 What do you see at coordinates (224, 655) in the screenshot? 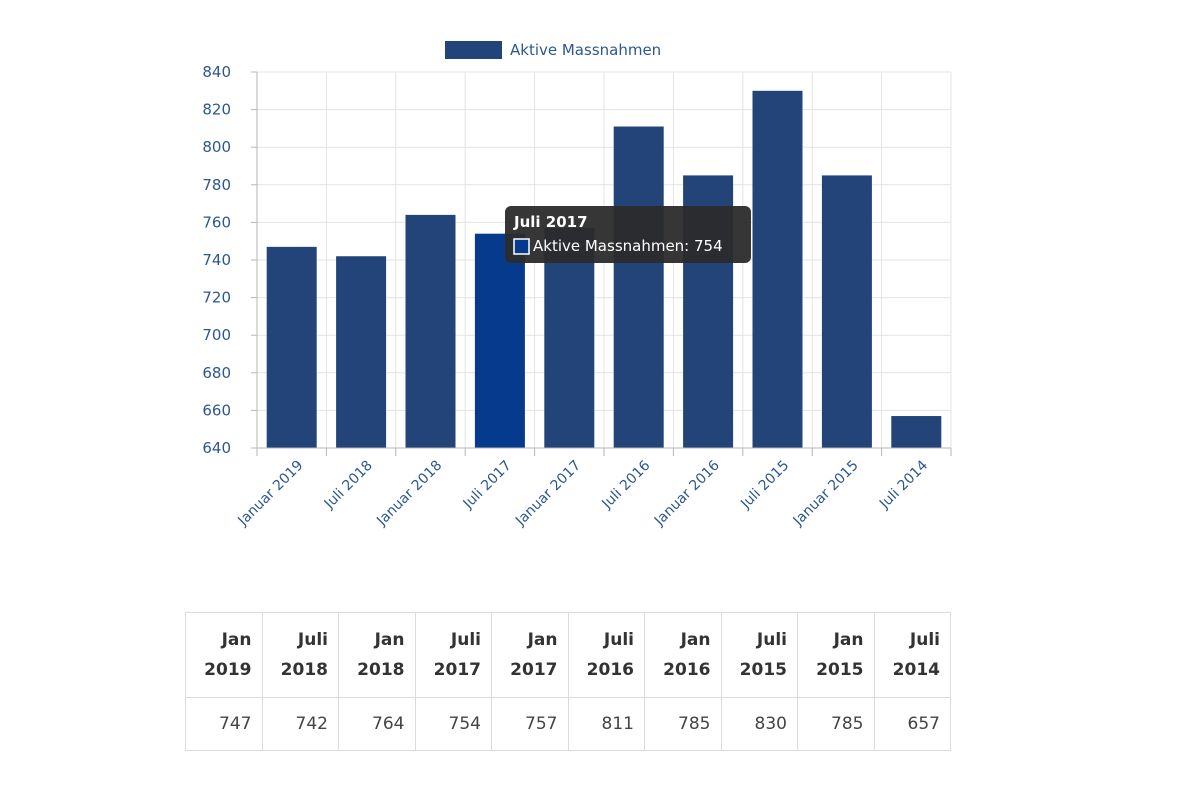
I see `table-header-cell: Jan 2019` at bounding box center [224, 655].